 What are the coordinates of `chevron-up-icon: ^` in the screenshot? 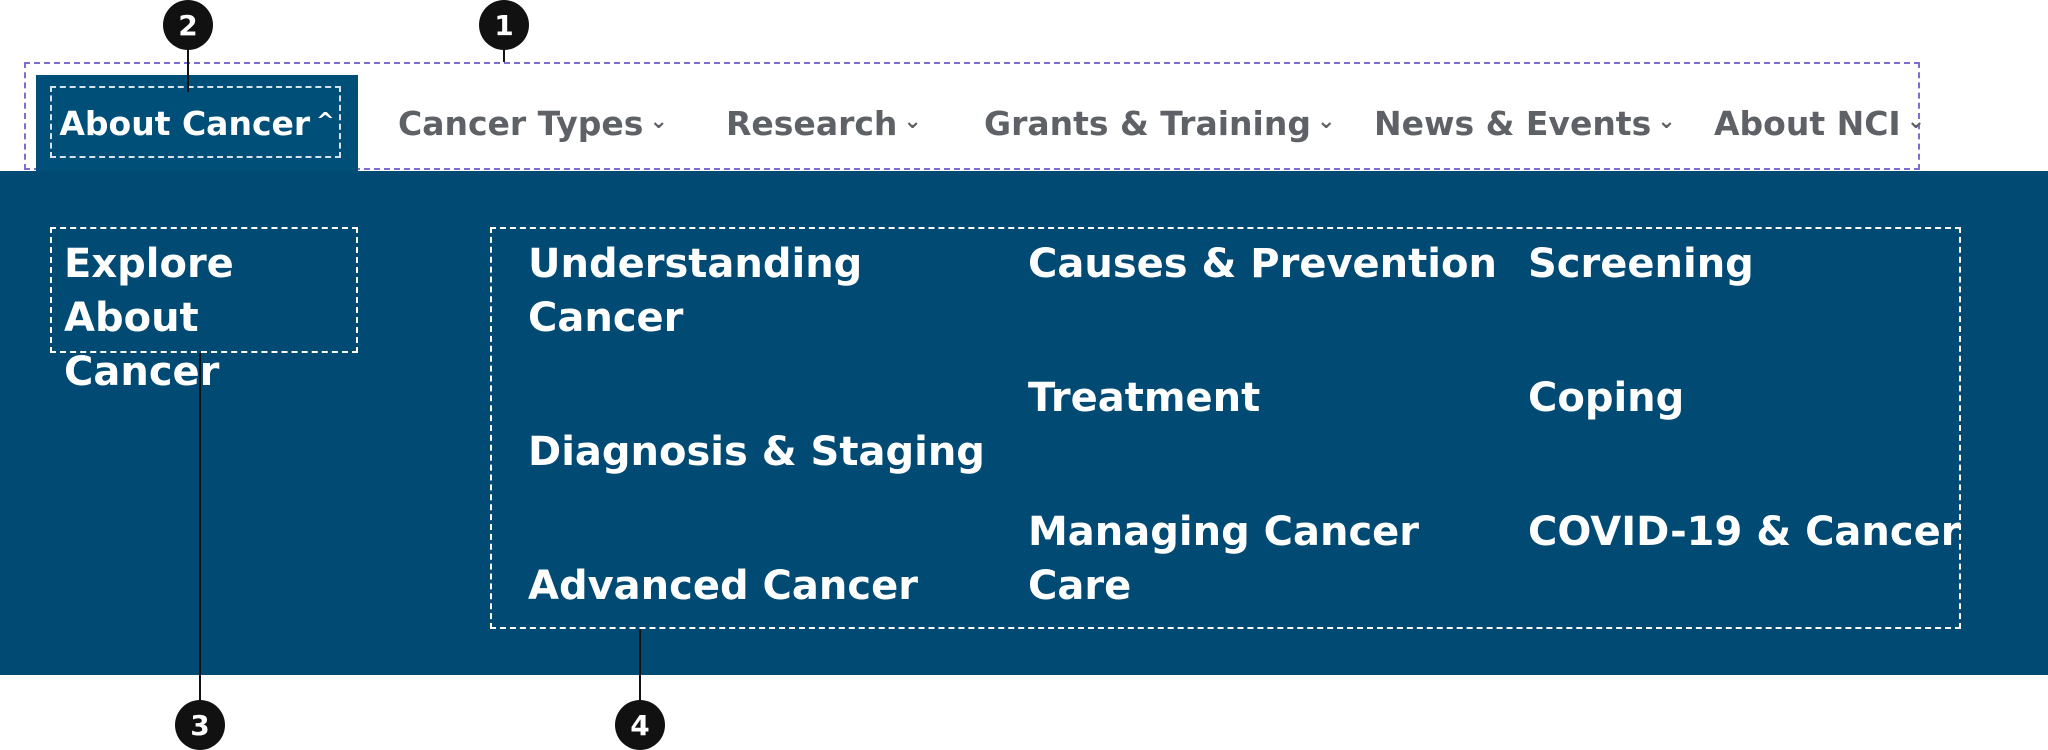 It's located at (325, 121).